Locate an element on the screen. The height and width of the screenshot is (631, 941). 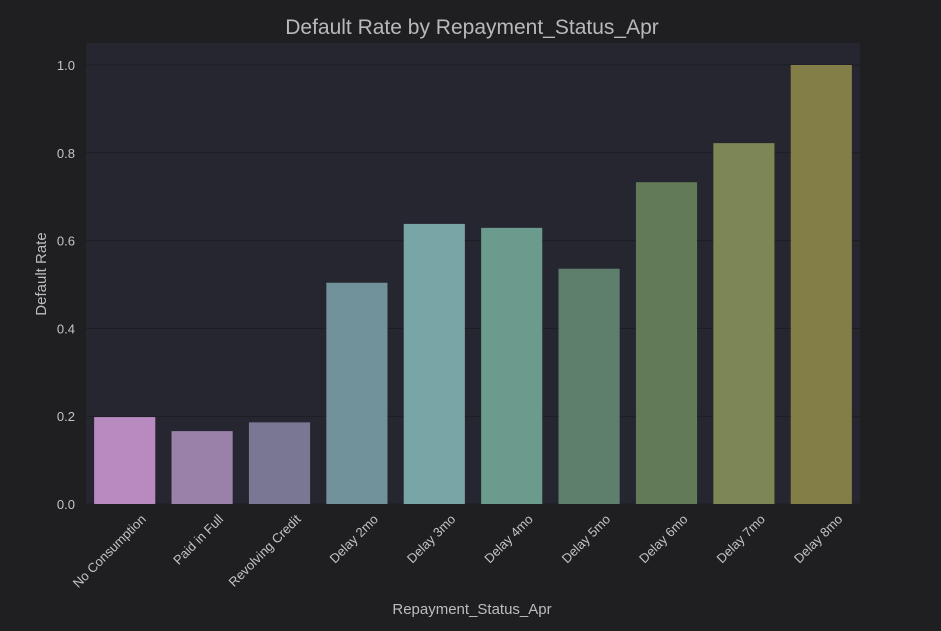
y-tick-label: 0.2 is located at coordinates (66, 416).